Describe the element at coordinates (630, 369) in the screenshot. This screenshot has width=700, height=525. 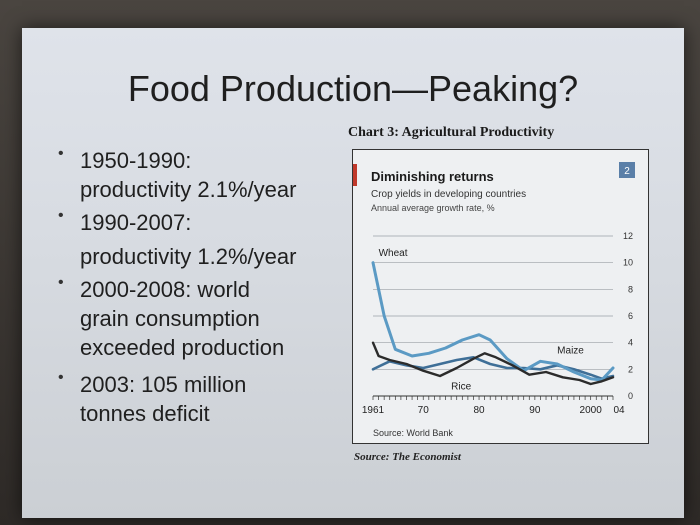
I see `y-tick-label: 2` at that location.